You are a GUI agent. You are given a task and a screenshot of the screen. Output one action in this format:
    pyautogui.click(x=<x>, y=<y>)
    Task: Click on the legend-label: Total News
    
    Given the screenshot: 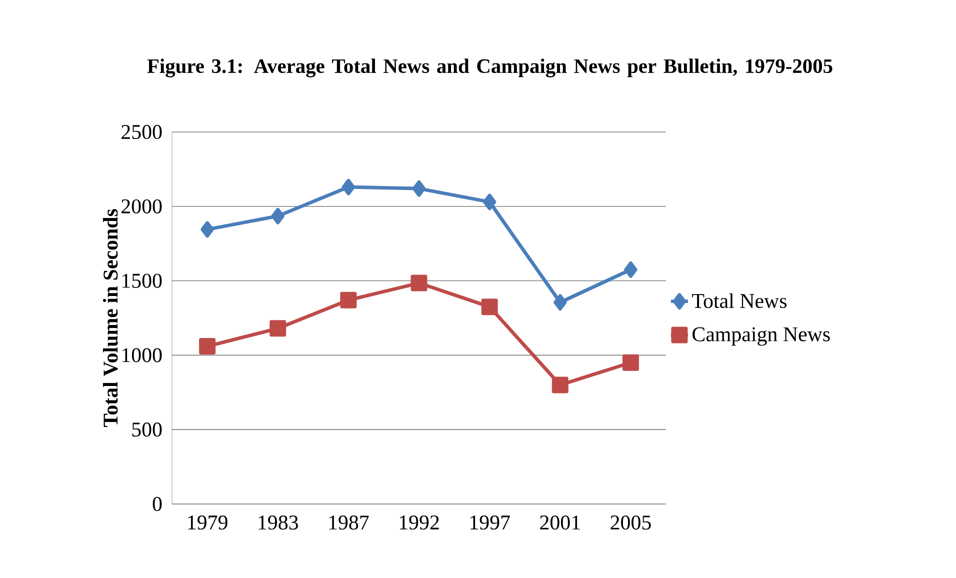 What is the action you would take?
    pyautogui.click(x=739, y=300)
    